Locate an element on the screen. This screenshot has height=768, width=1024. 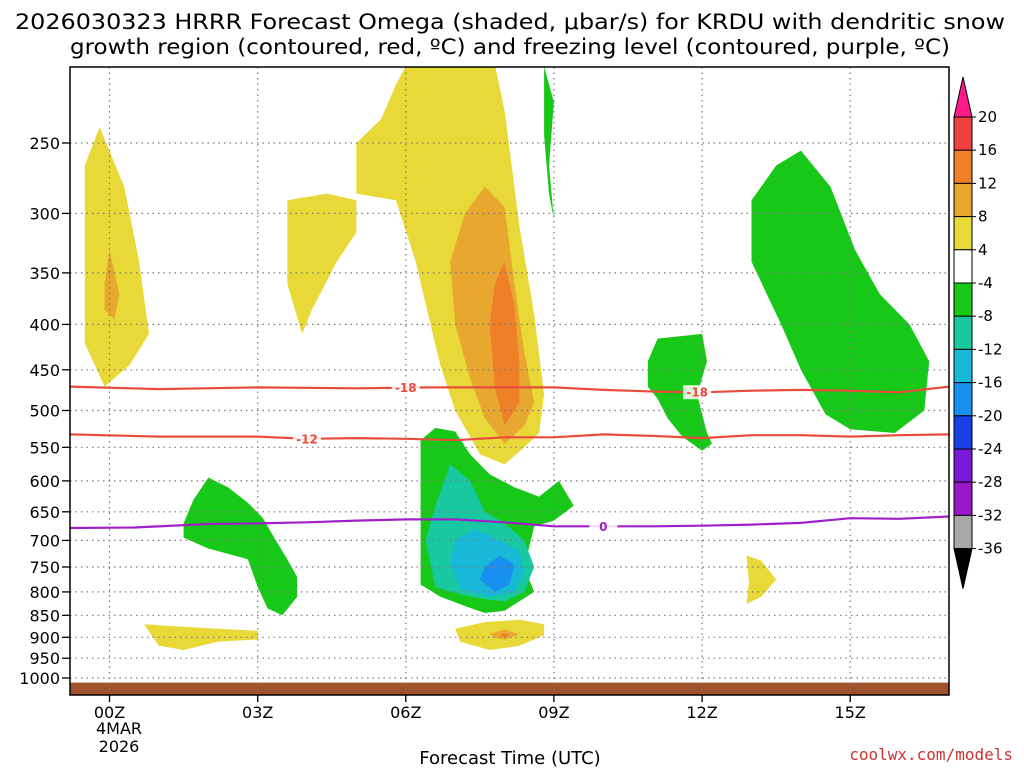
contour-label-minus12: -12 is located at coordinates (307, 439).